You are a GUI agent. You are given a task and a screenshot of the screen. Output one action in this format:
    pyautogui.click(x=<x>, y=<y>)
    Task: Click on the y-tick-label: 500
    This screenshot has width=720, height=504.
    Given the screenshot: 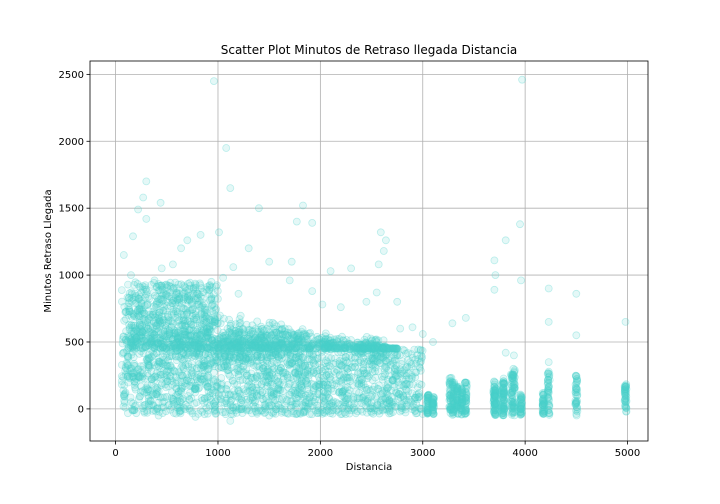 What is the action you would take?
    pyautogui.click(x=74, y=342)
    